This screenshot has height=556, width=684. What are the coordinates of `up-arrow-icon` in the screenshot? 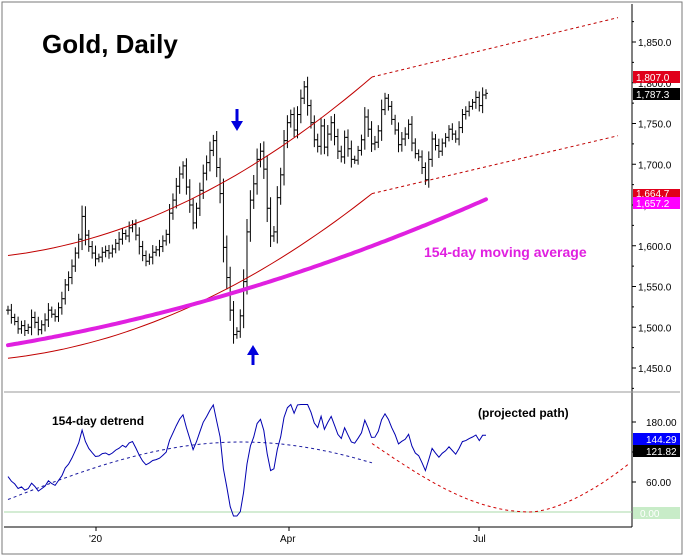 It's located at (253, 355).